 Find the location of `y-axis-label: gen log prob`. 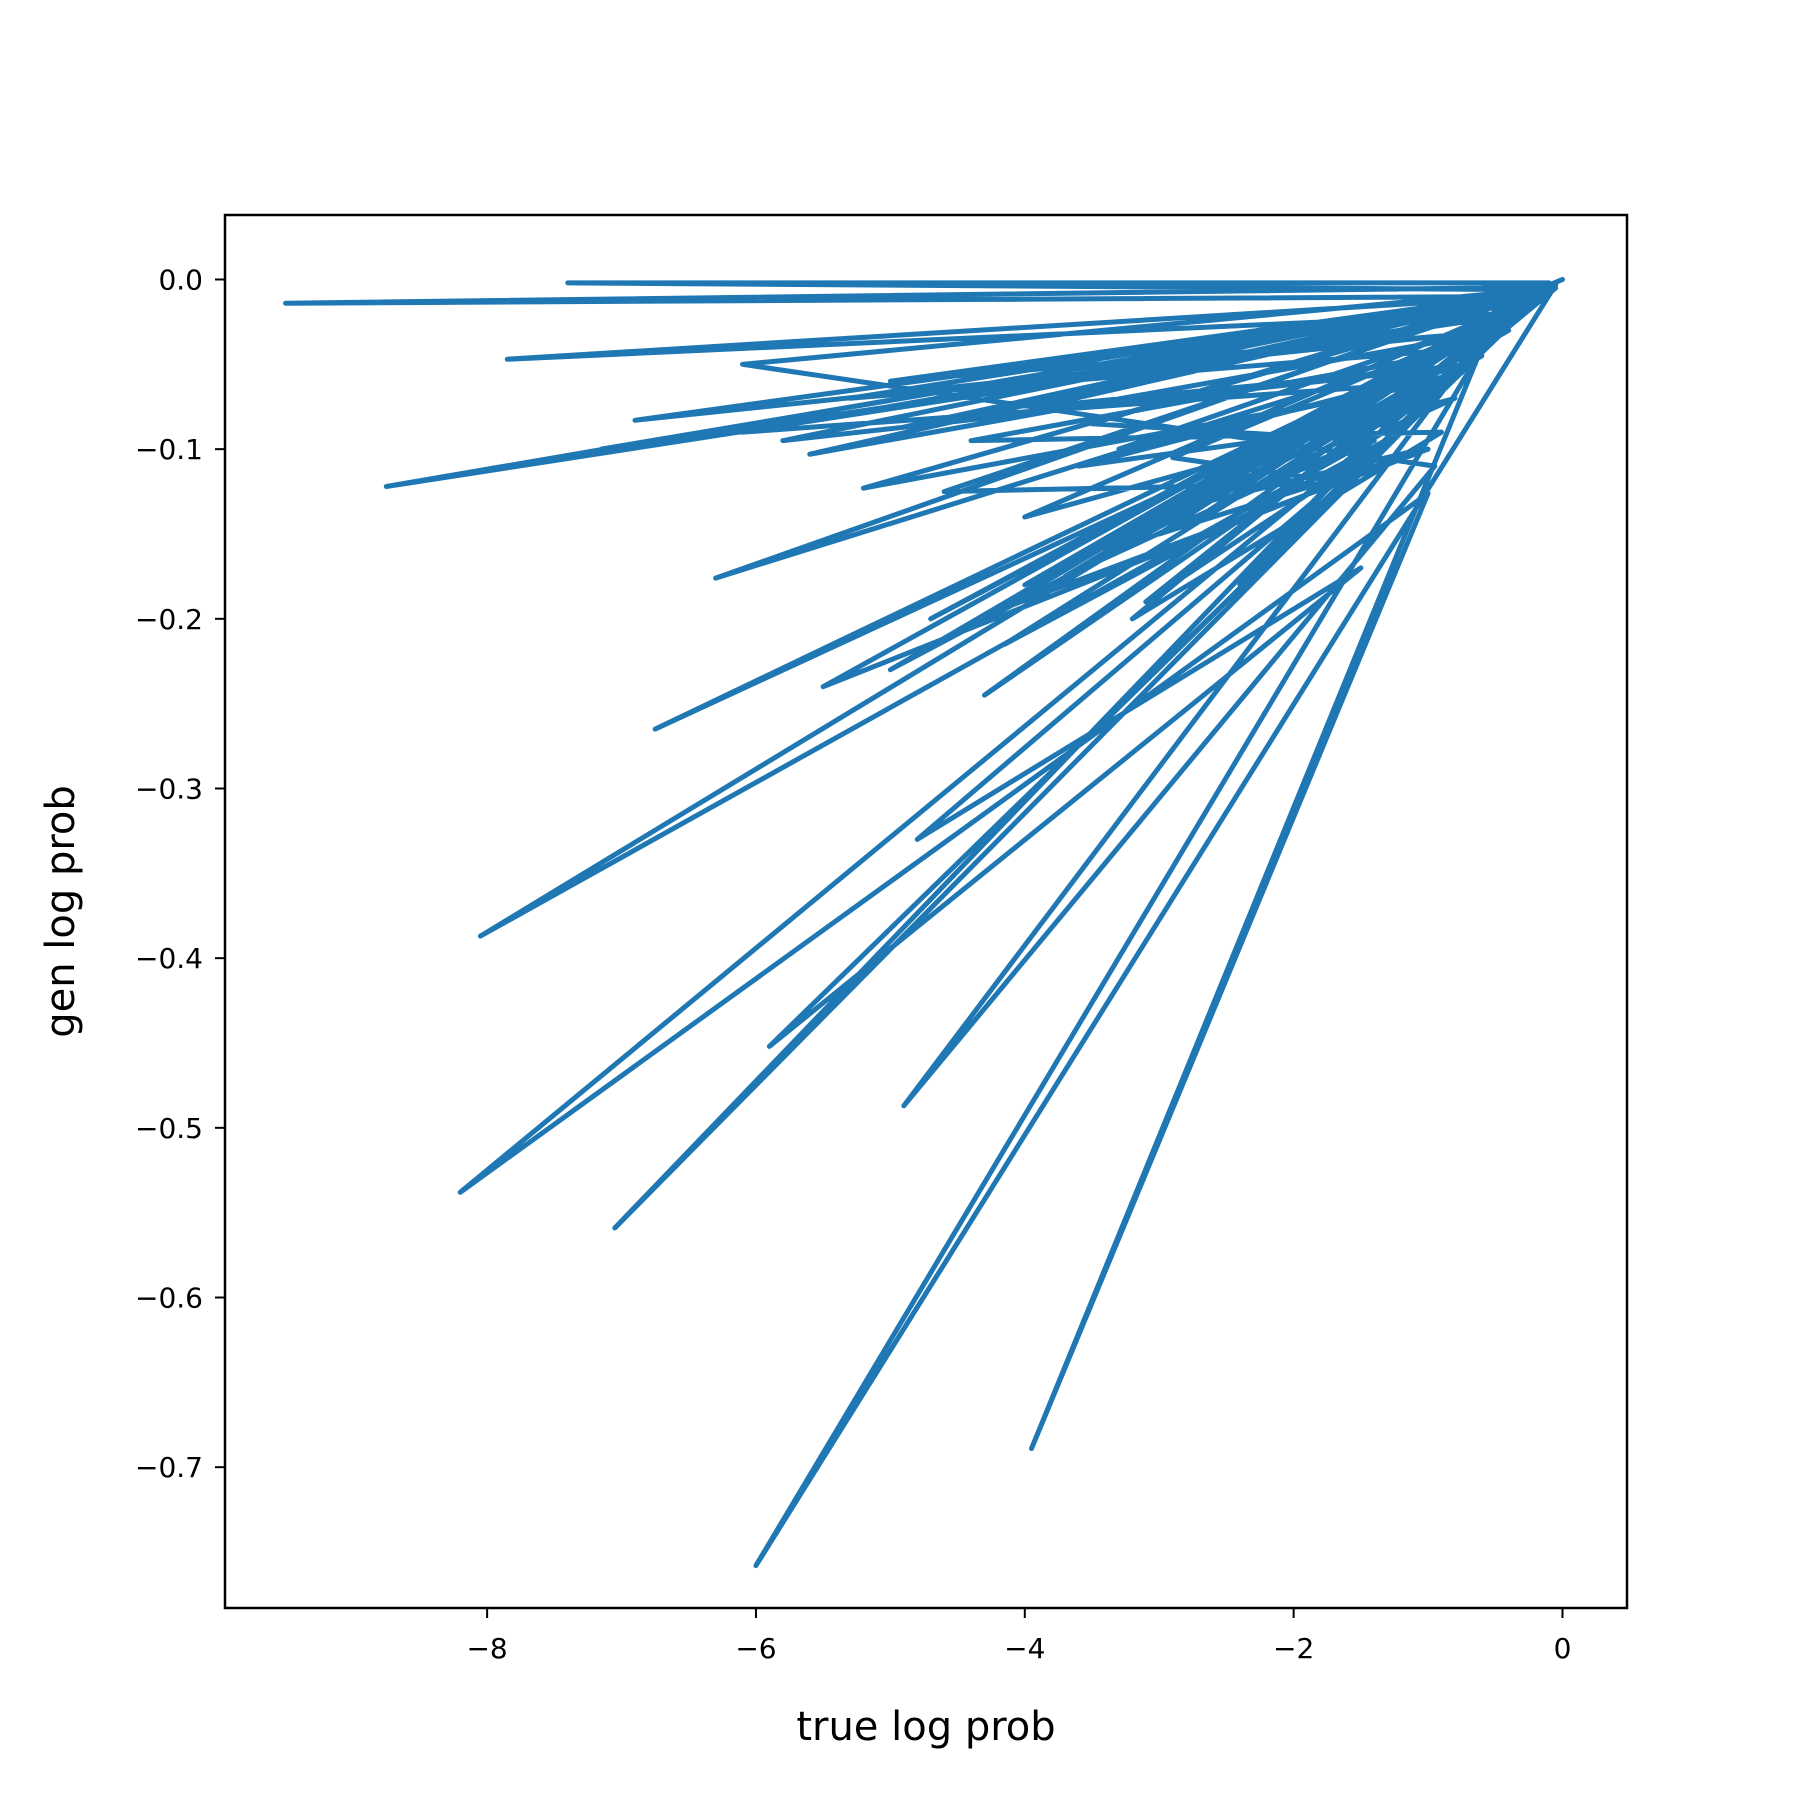

y-axis-label: gen log prob is located at coordinates (61, 911).